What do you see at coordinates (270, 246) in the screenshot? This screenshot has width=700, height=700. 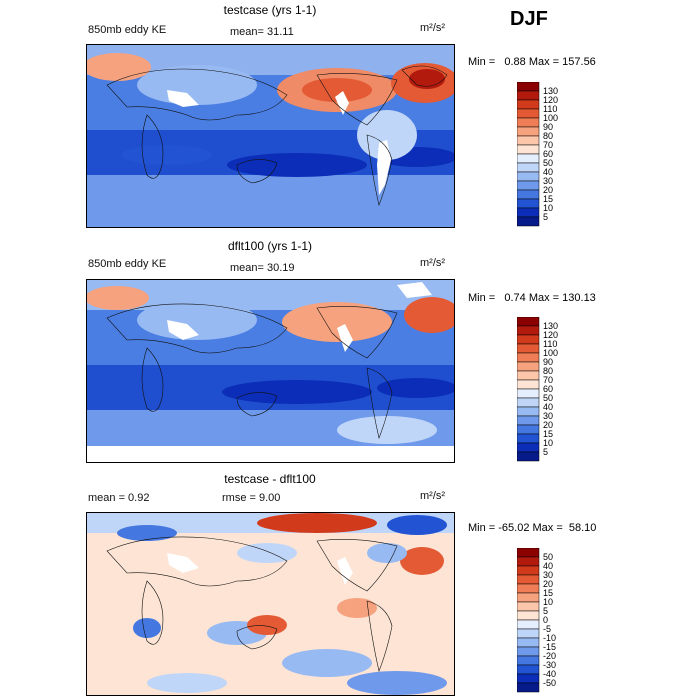 I see `panel-2-title: dflt100 (yrs 1-1)` at bounding box center [270, 246].